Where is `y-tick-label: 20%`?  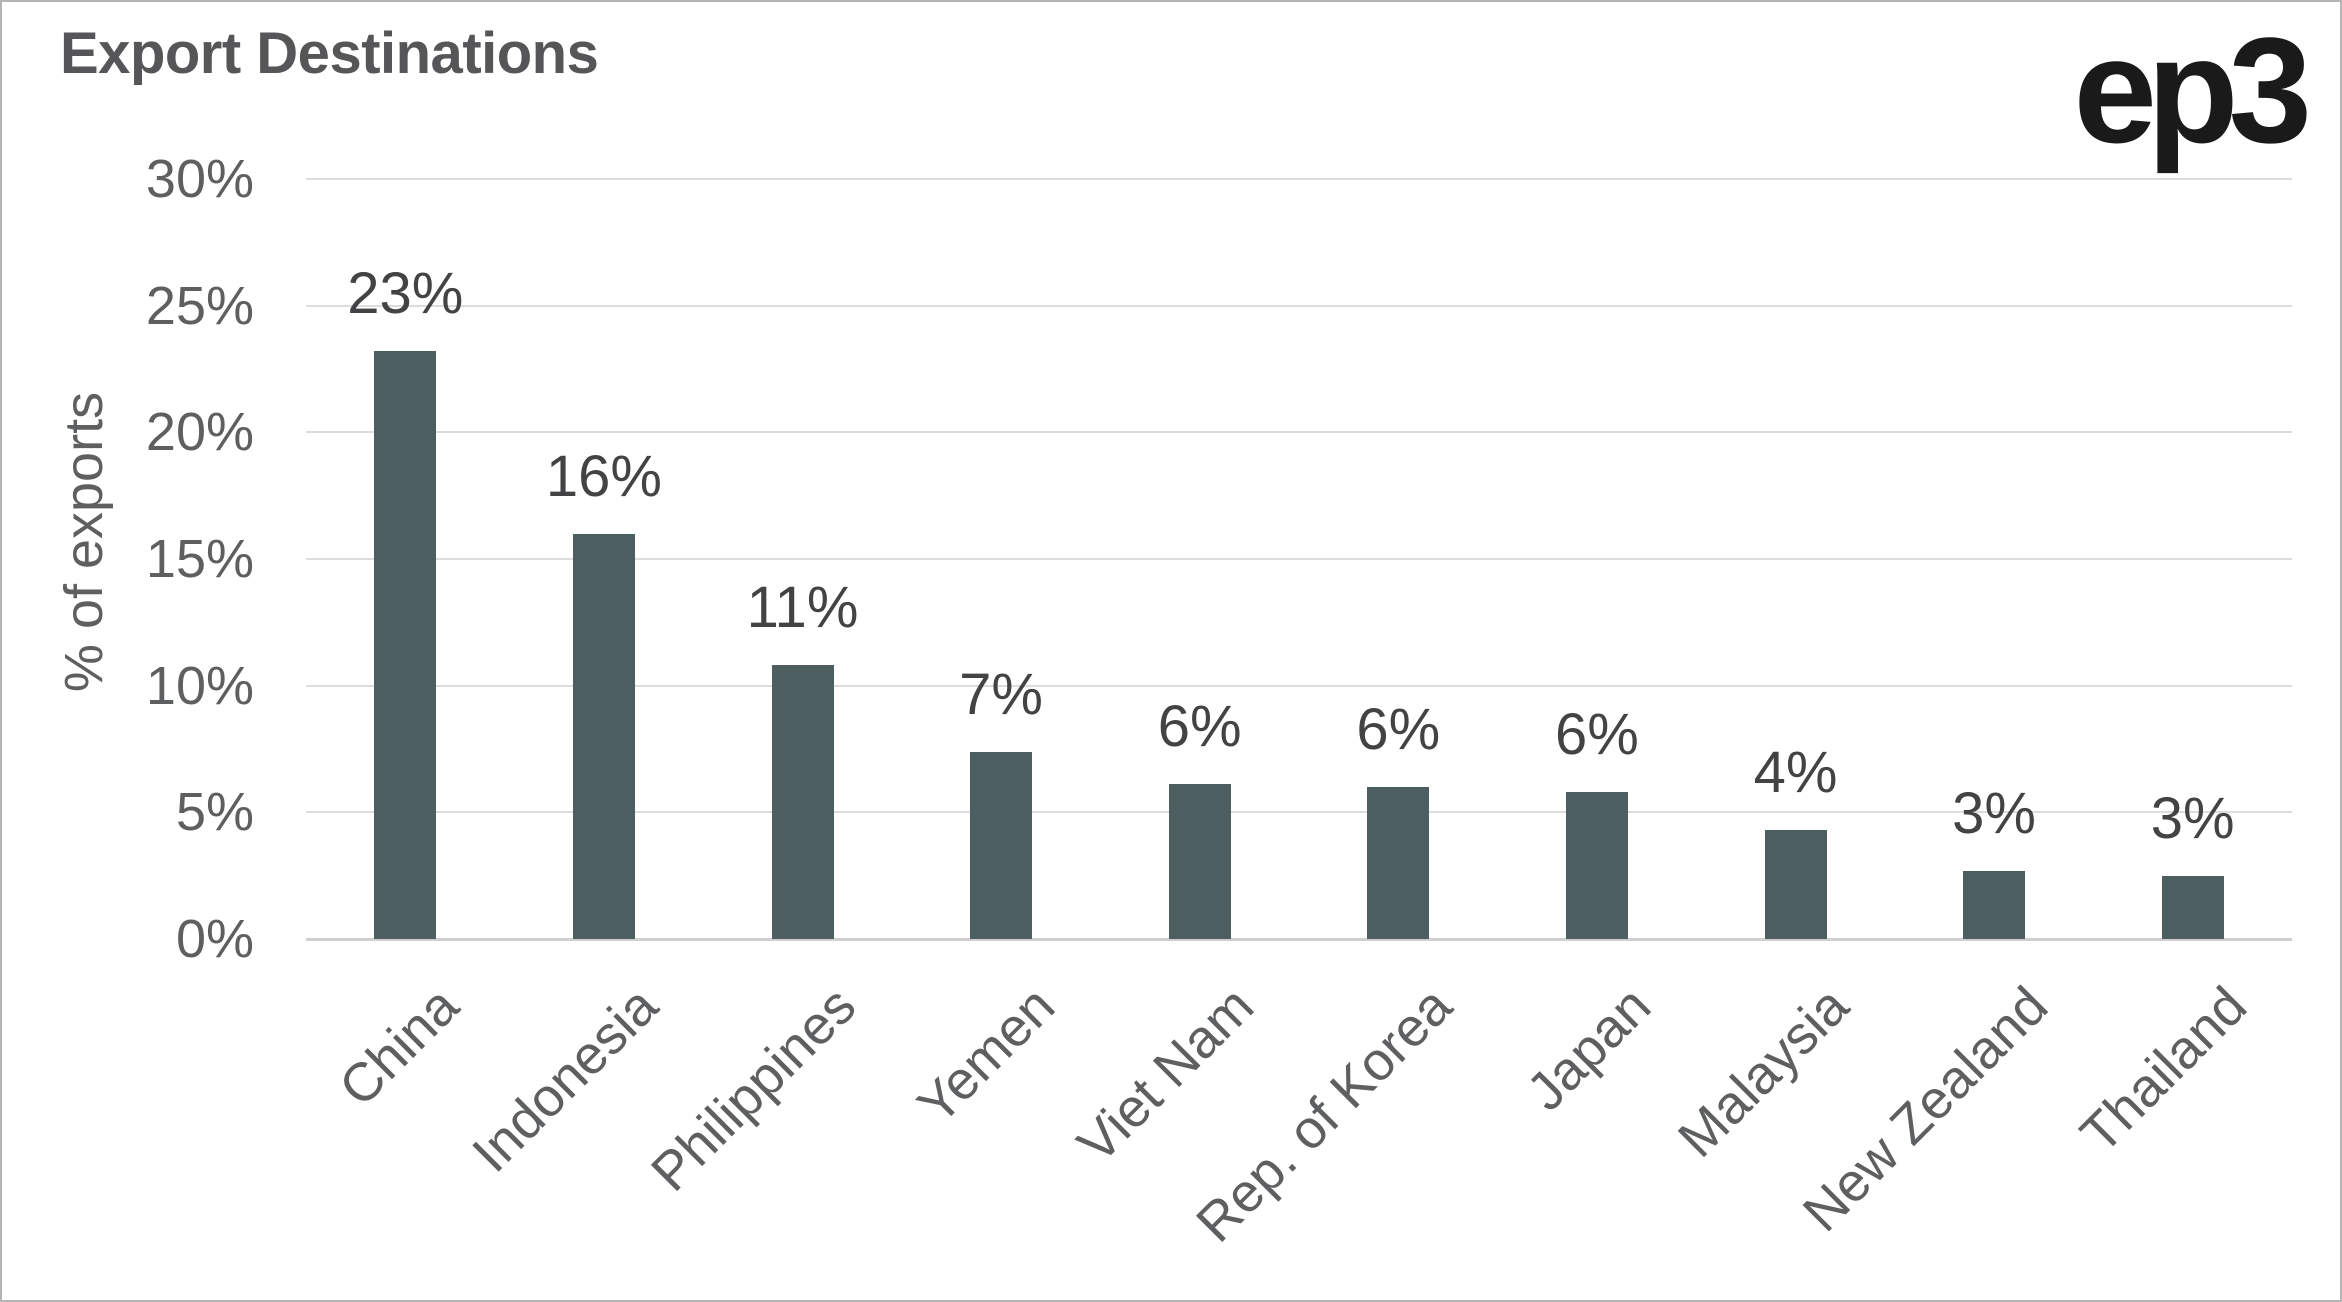
y-tick-label: 20% is located at coordinates (199, 432).